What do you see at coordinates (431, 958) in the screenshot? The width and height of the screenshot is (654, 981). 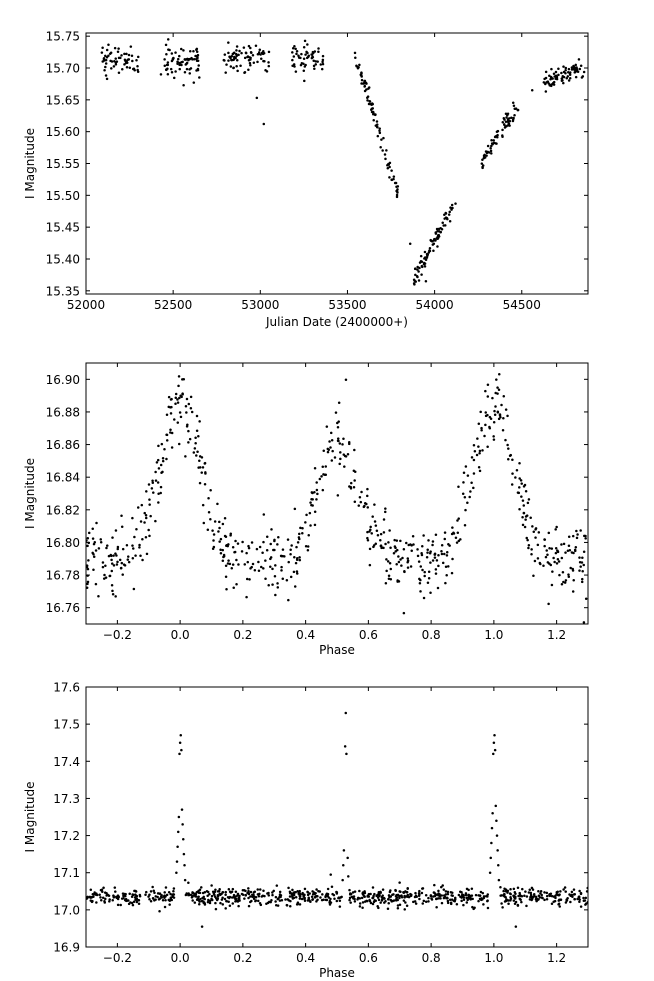 I see `x-tick-label: 0.8` at bounding box center [431, 958].